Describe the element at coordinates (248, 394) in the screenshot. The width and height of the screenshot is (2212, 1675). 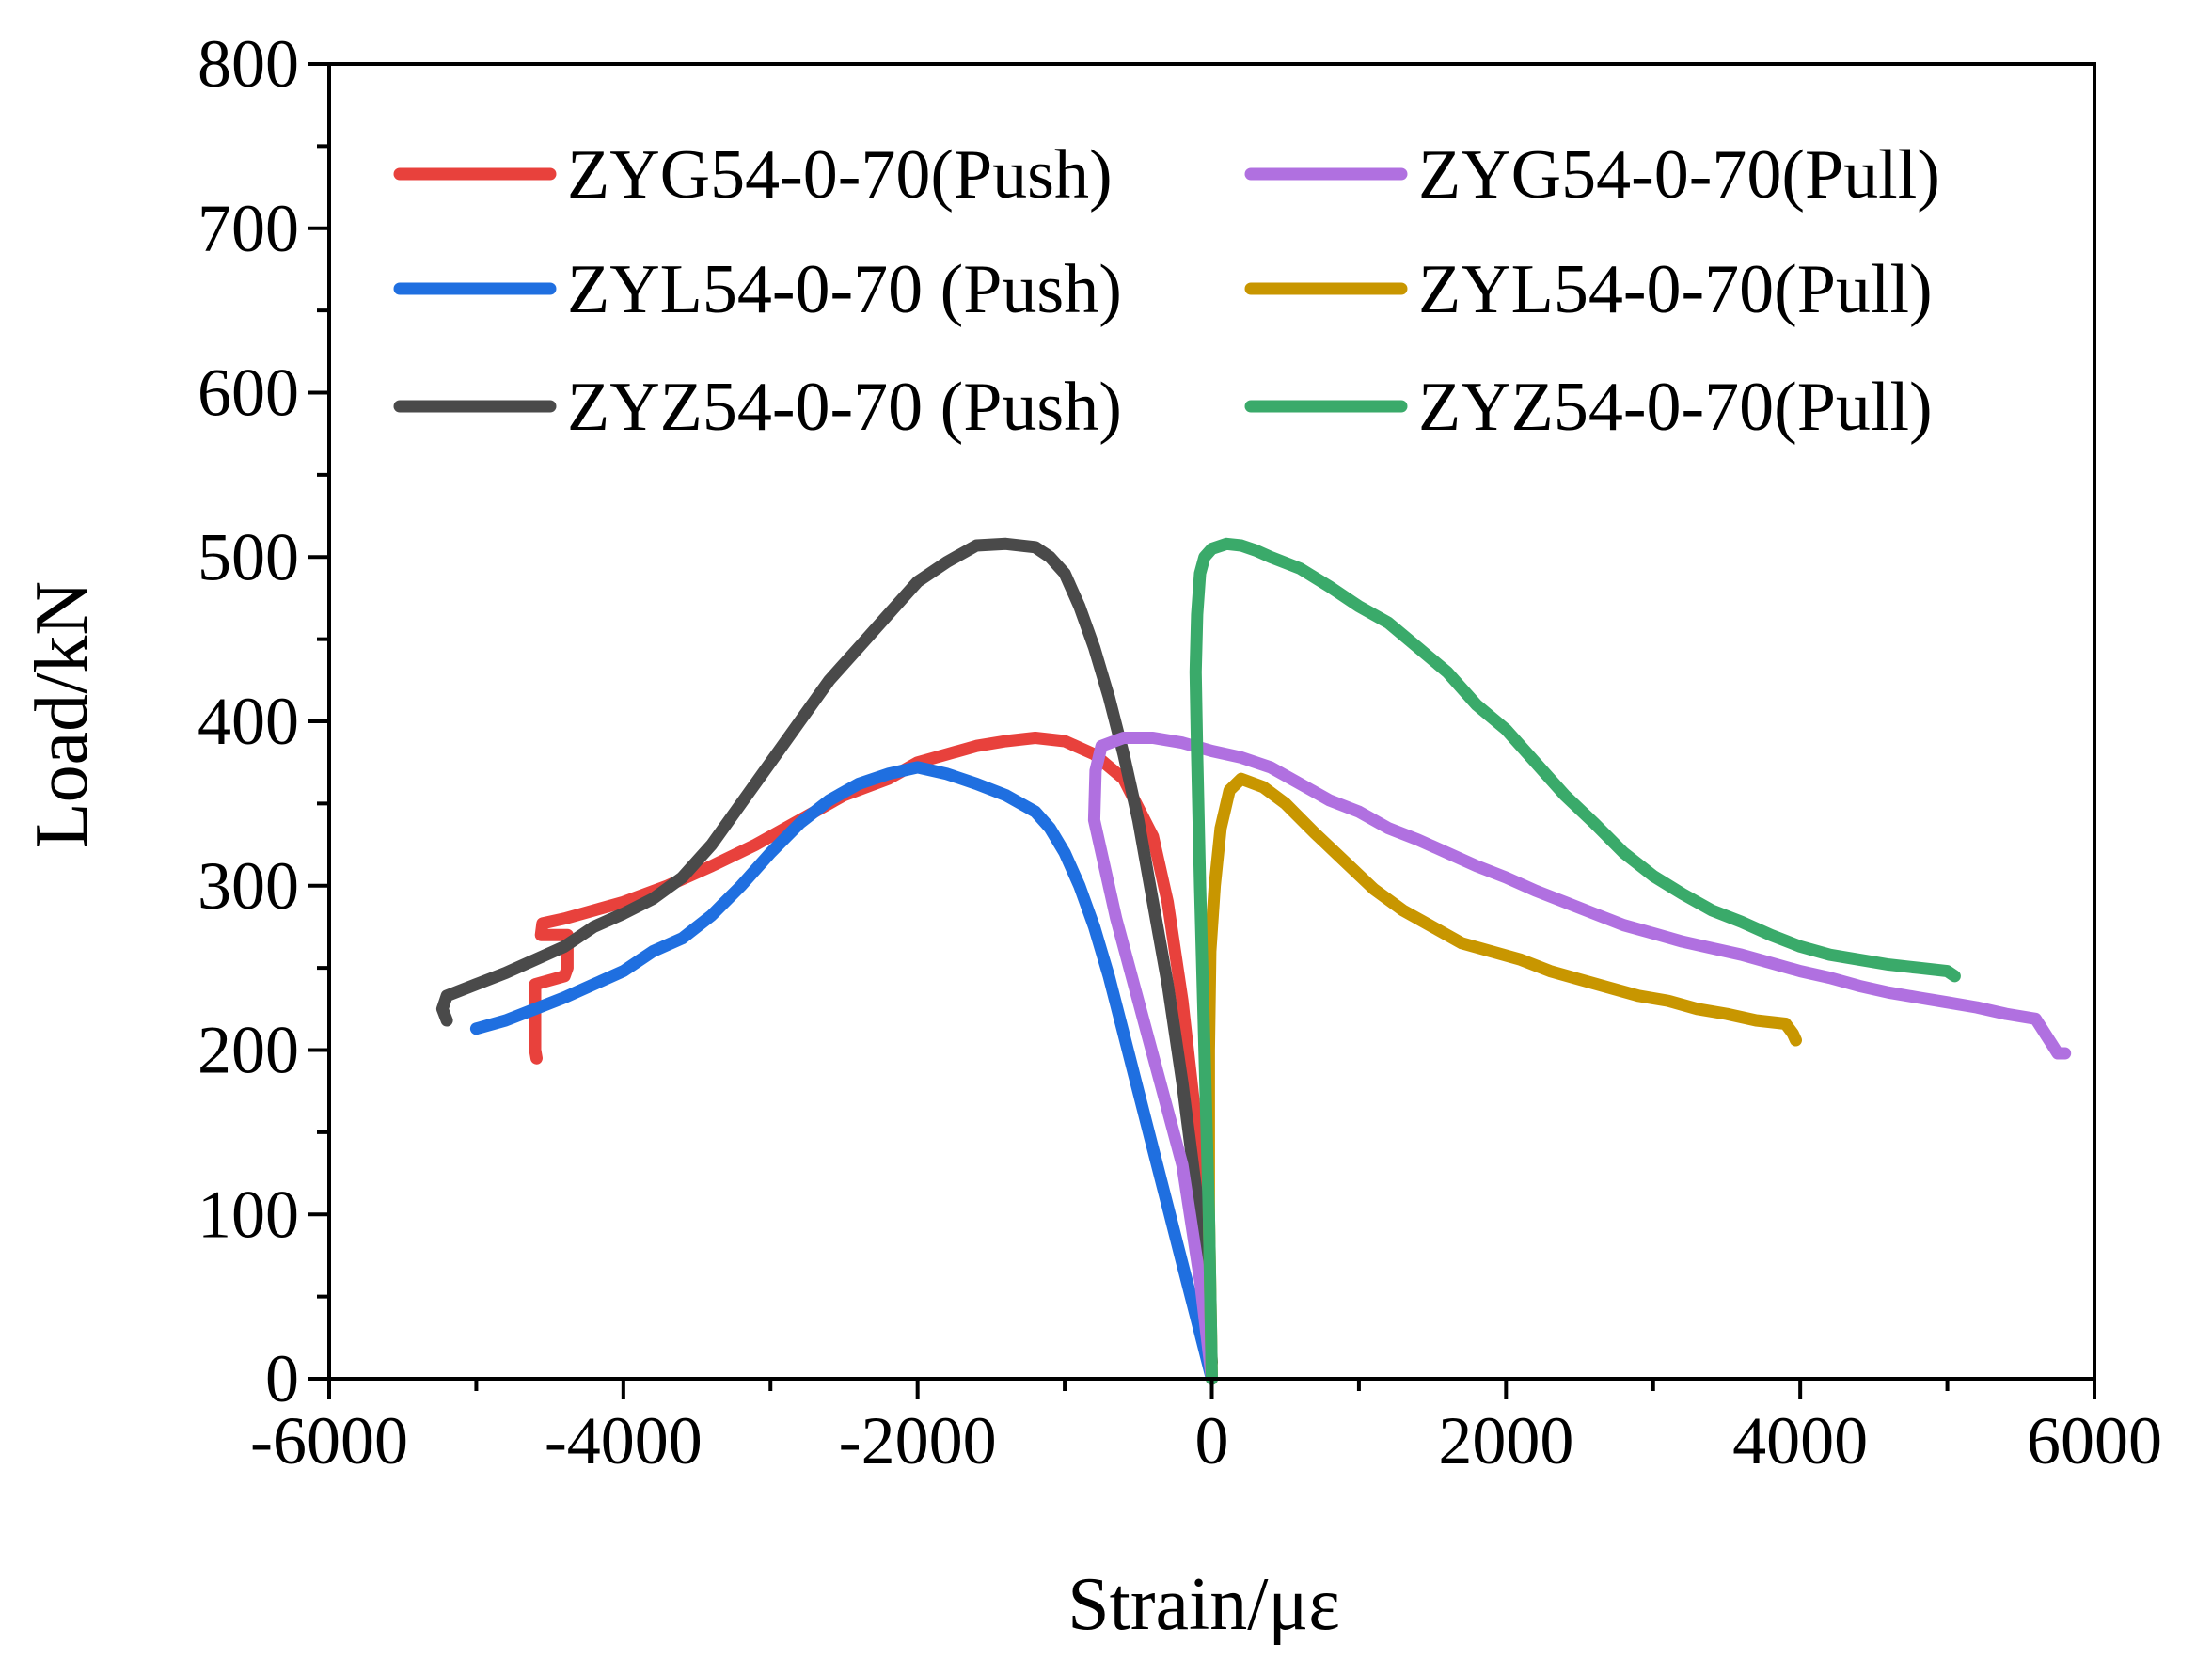
I see `y-tick-label: 600` at that location.